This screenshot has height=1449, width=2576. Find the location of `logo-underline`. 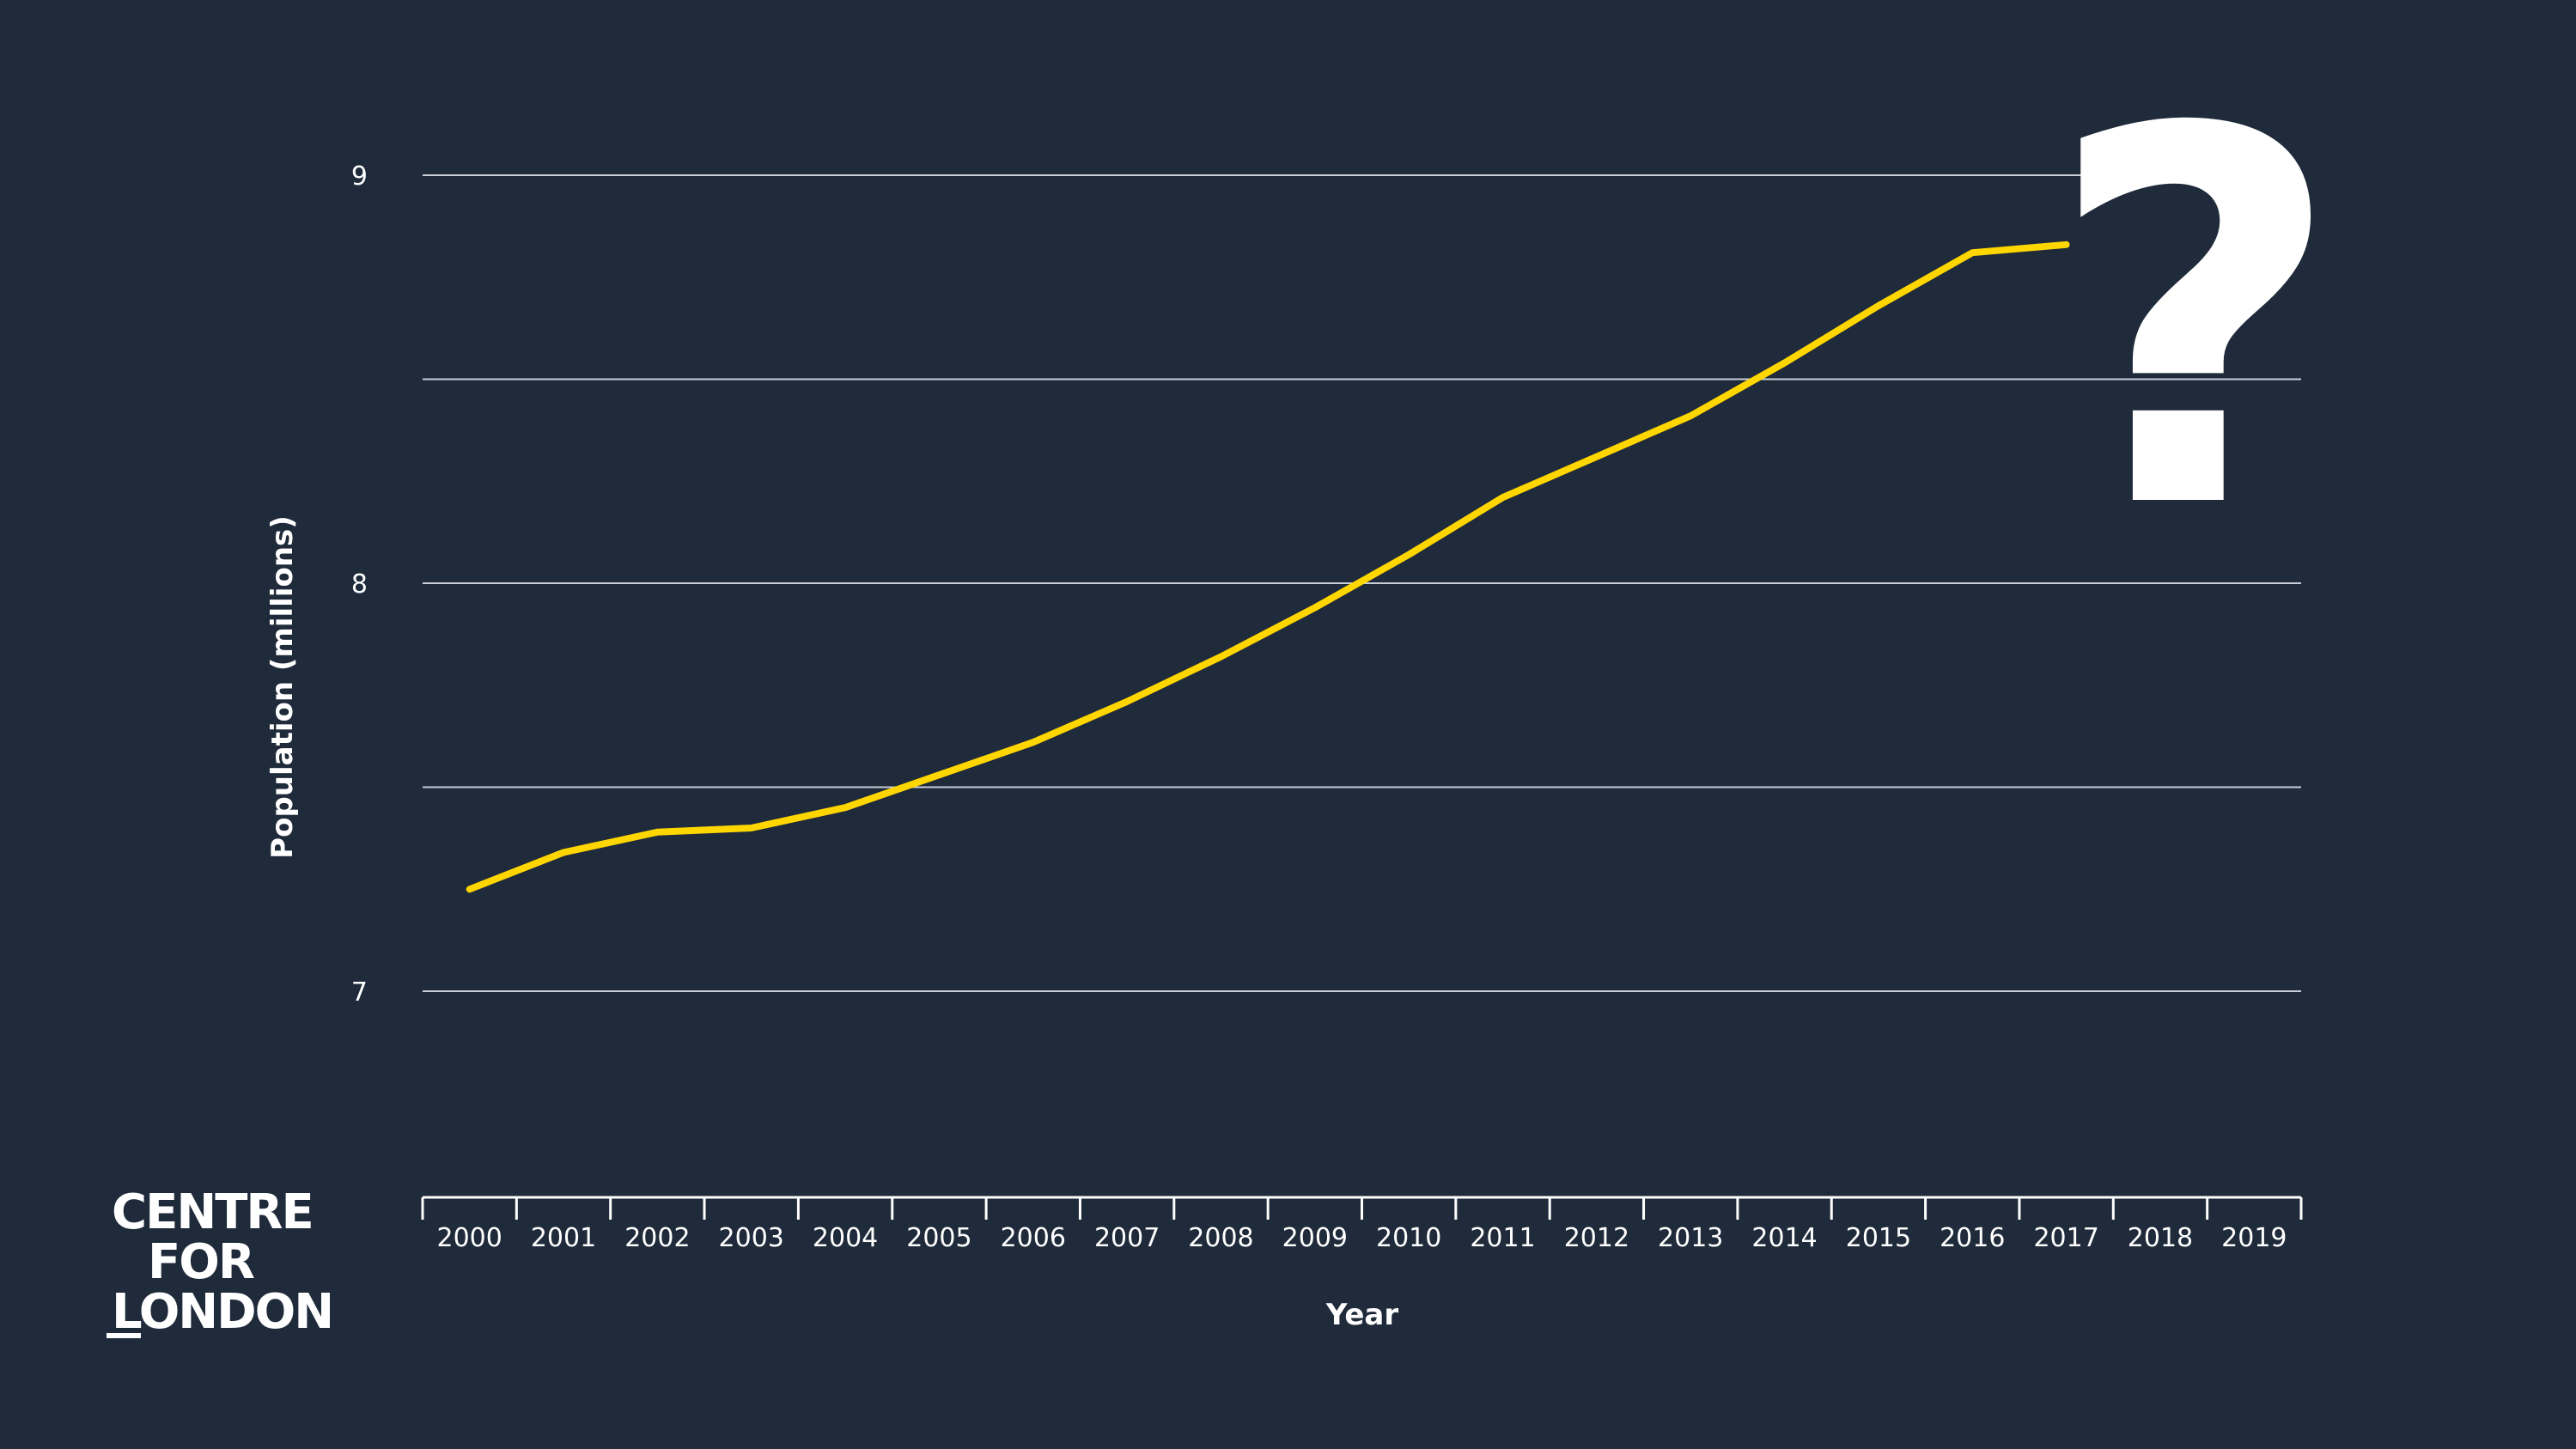

logo-underline is located at coordinates (124, 1335).